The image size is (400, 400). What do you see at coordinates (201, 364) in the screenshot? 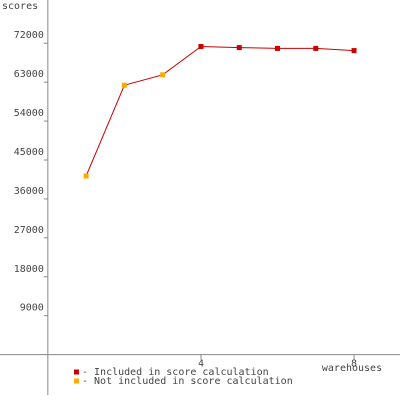
I see `x-tick-label: 4` at bounding box center [201, 364].